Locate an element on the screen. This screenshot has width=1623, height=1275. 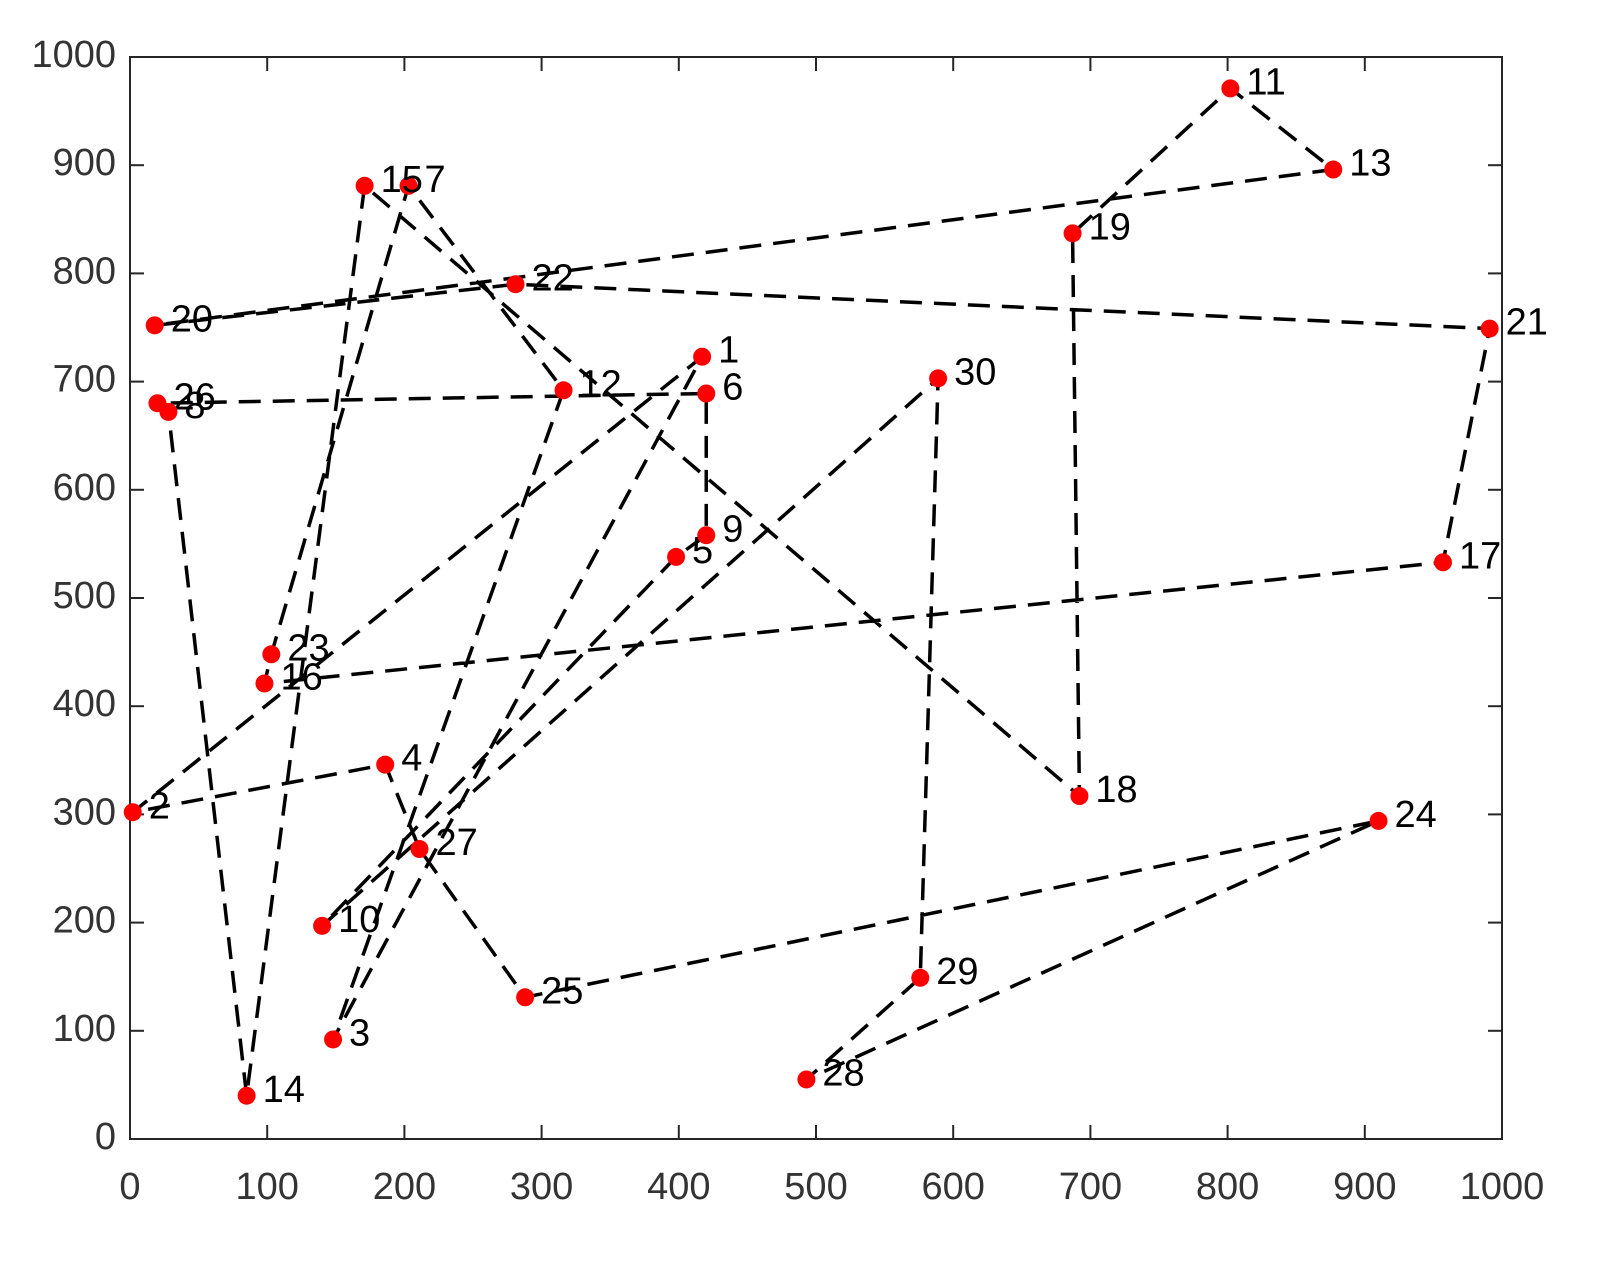
point-label: 28 is located at coordinates (843, 1074).